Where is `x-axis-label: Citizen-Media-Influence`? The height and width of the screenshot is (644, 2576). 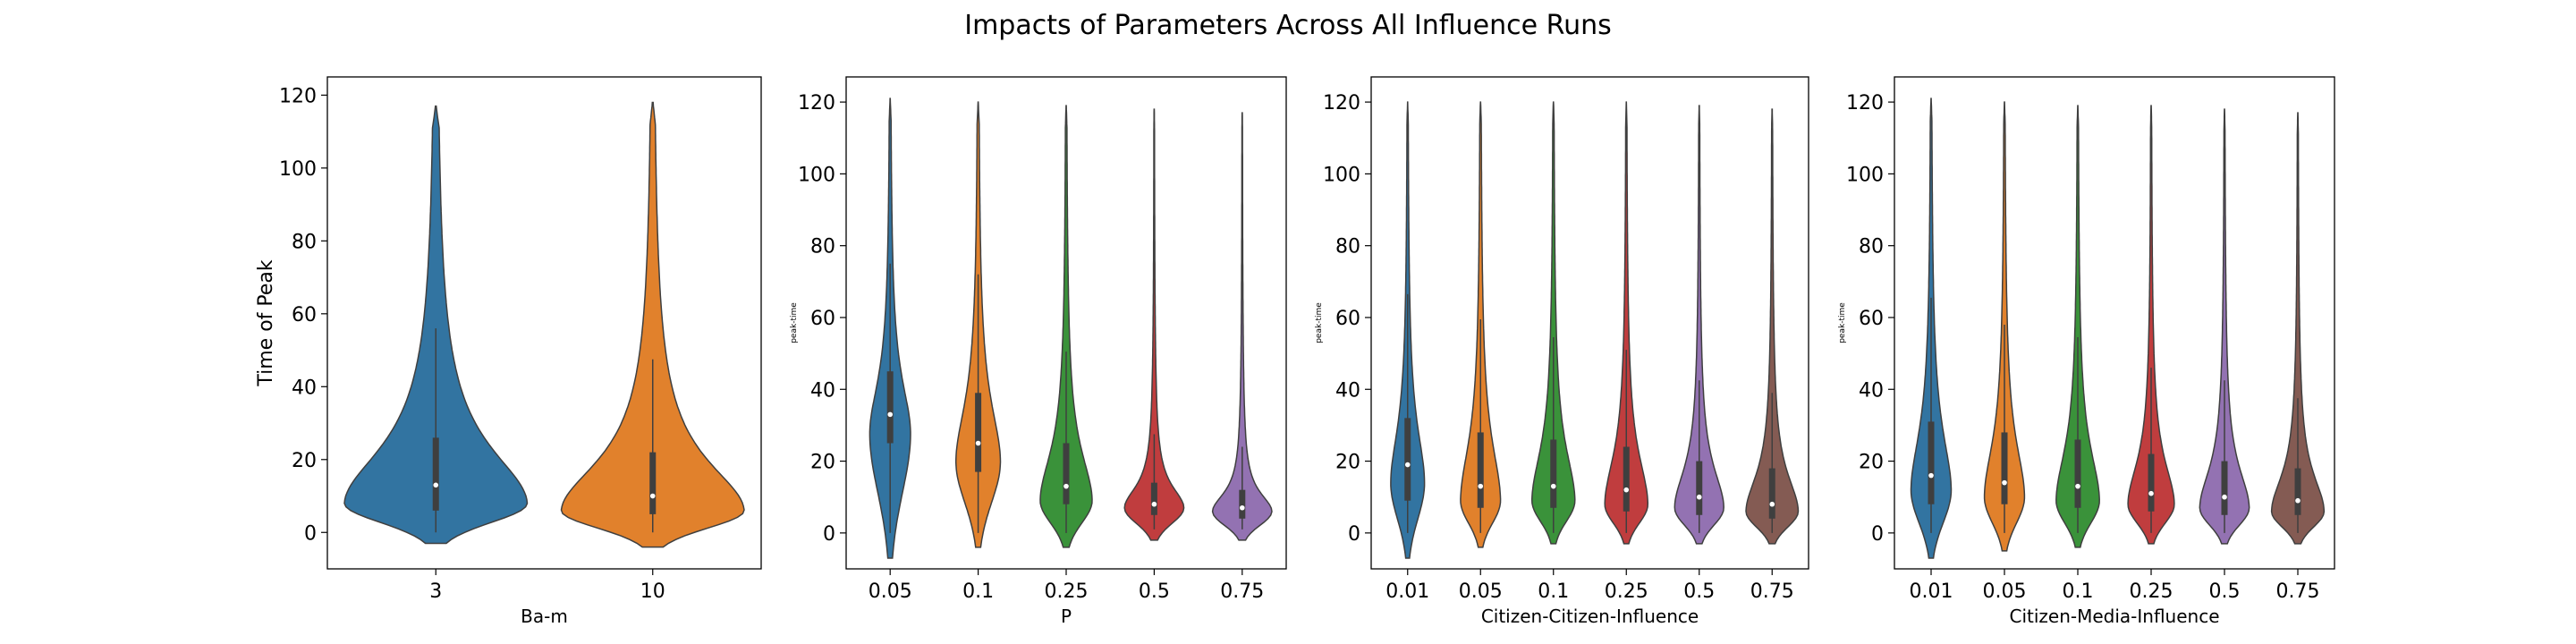
x-axis-label: Citizen-Media-Influence is located at coordinates (2114, 616).